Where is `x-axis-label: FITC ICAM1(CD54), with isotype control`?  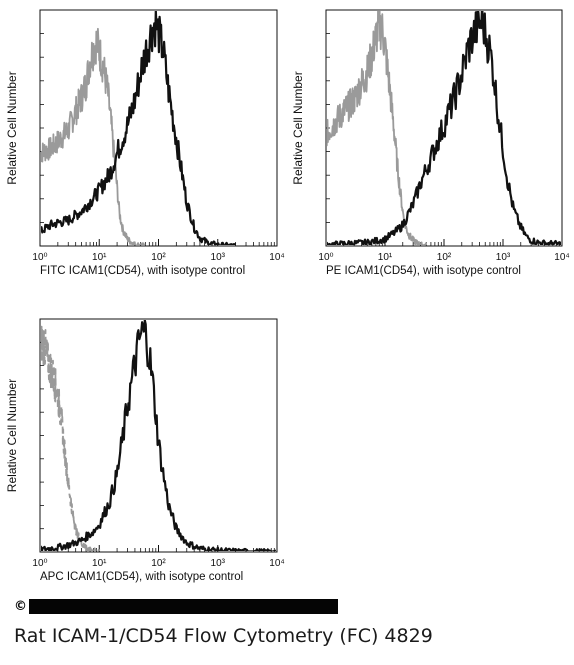 x-axis-label: FITC ICAM1(CD54), with isotype control is located at coordinates (142, 271).